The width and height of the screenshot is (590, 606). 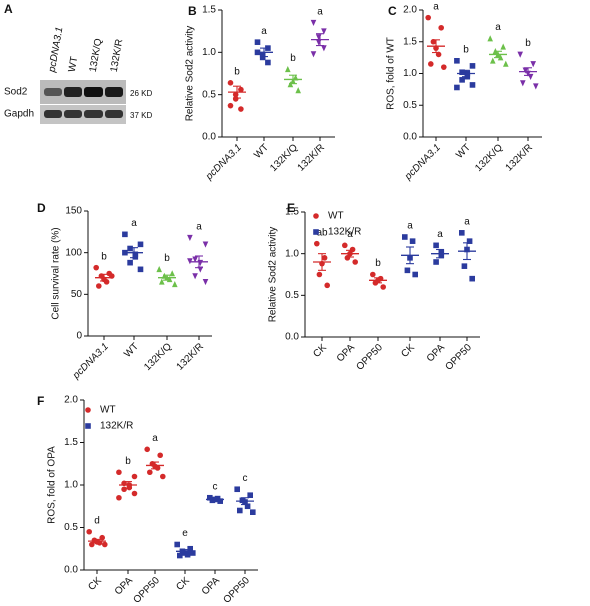 What do you see at coordinates (8, 9) in the screenshot?
I see `panel-label: A` at bounding box center [8, 9].